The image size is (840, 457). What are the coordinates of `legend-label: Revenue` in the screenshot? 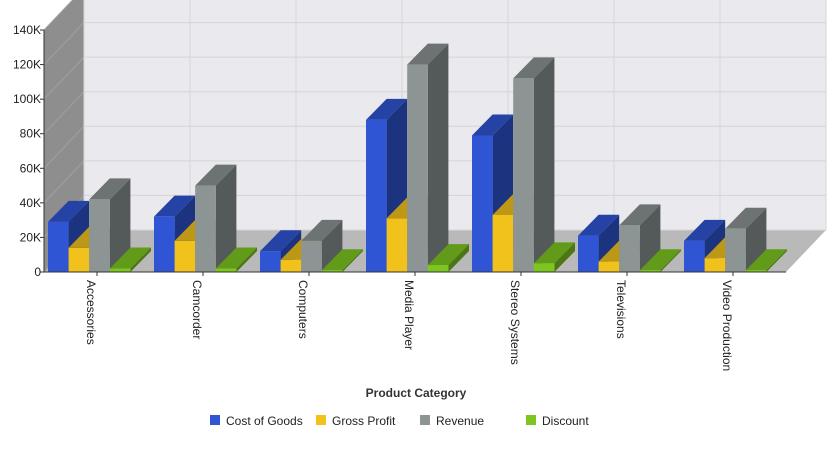 It's located at (460, 421).